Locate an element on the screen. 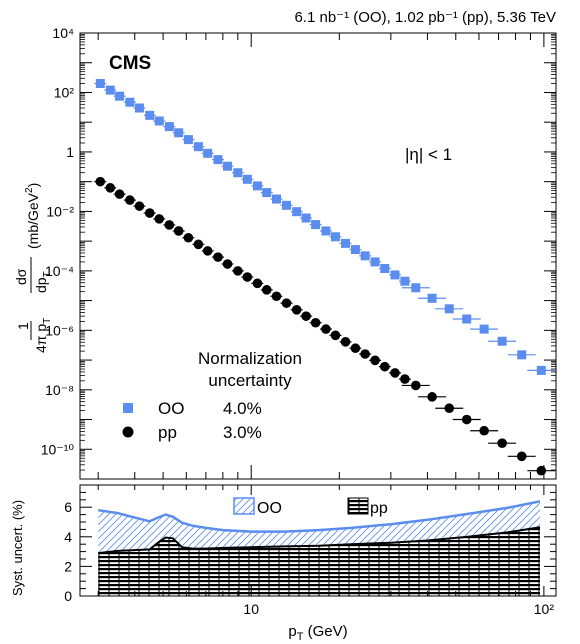  y-tick-label: 4 is located at coordinates (68, 537).